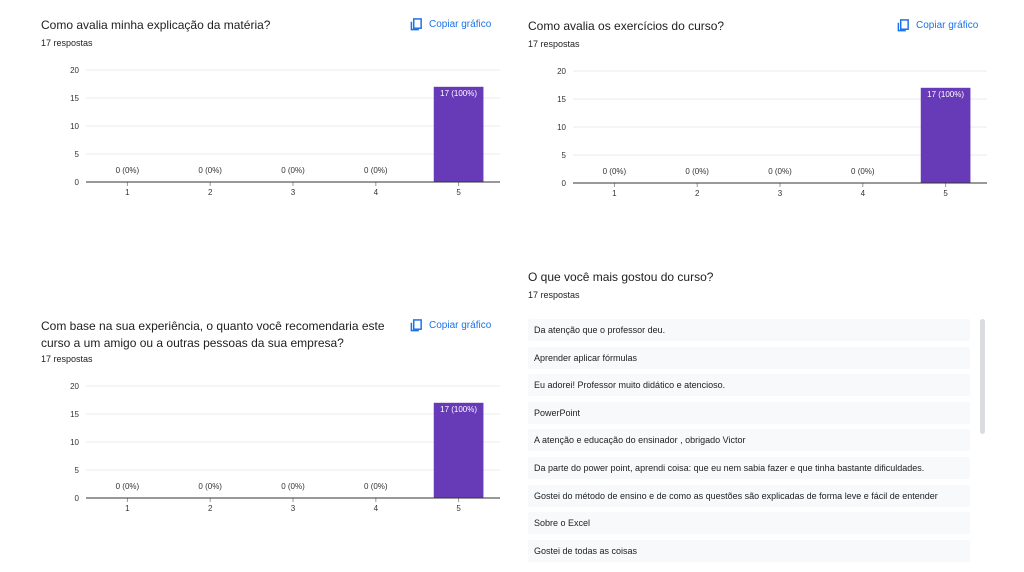 The width and height of the screenshot is (1024, 572). What do you see at coordinates (749, 412) in the screenshot?
I see `answer-item: PowerPoint` at bounding box center [749, 412].